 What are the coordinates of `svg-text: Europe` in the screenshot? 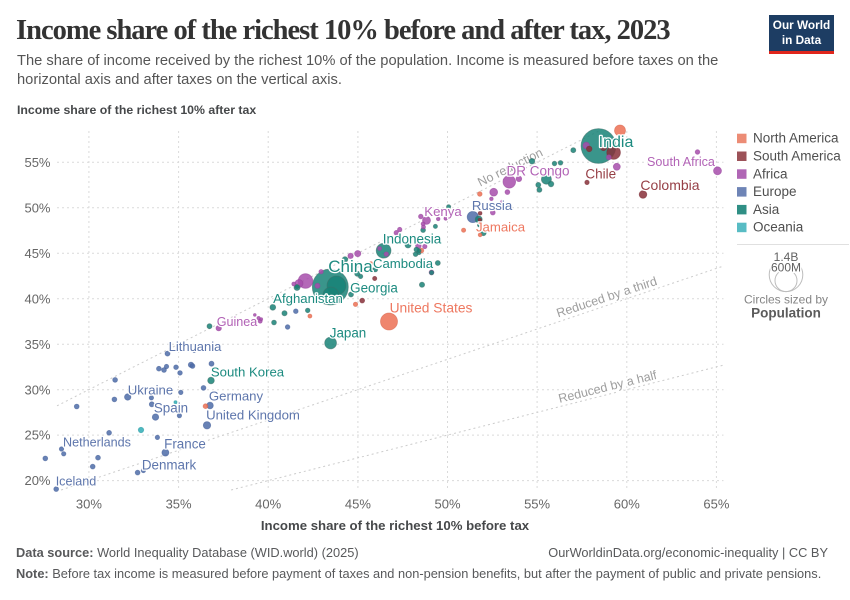 It's located at (775, 191).